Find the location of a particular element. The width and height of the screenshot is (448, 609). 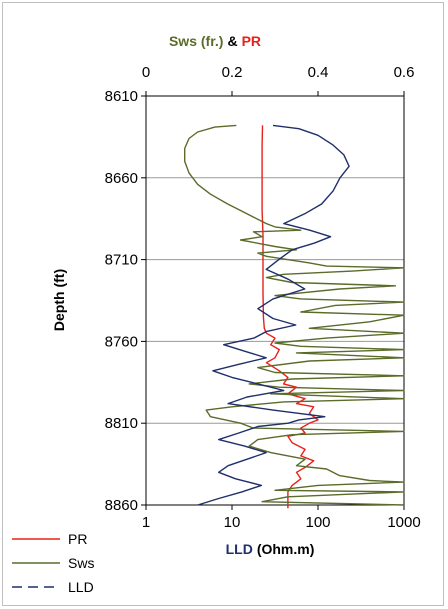

x-bottom-tick-label-0: 1 is located at coordinates (146, 522).